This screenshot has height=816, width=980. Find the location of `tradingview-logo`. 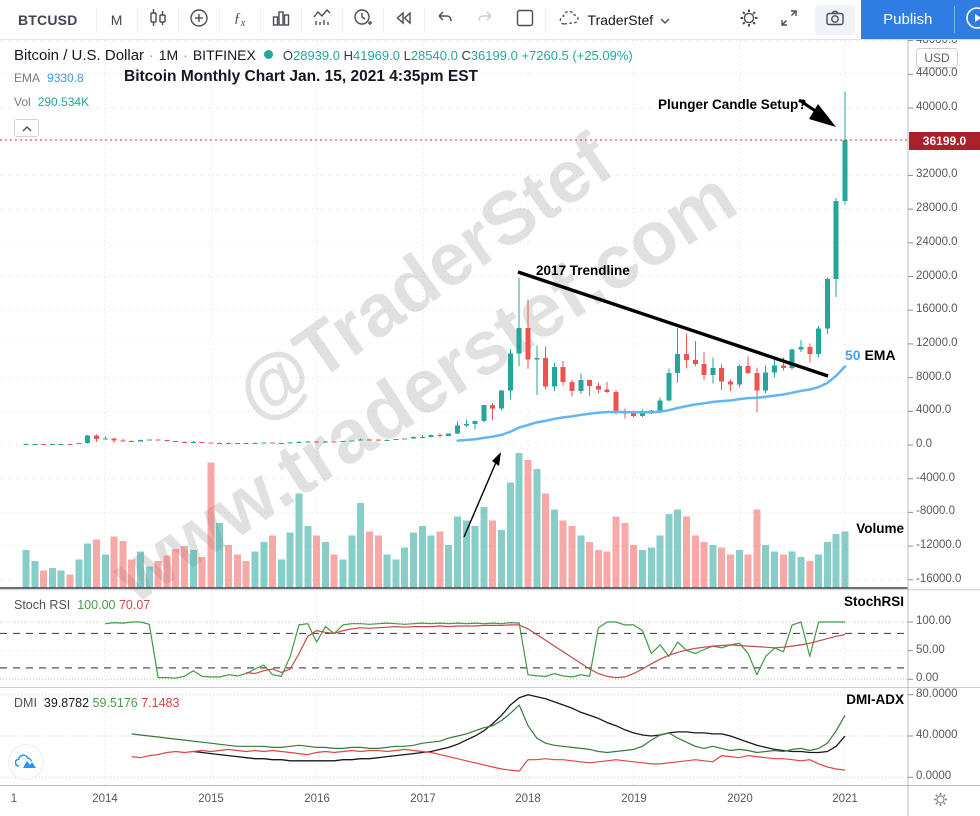

tradingview-logo is located at coordinates (26, 762).